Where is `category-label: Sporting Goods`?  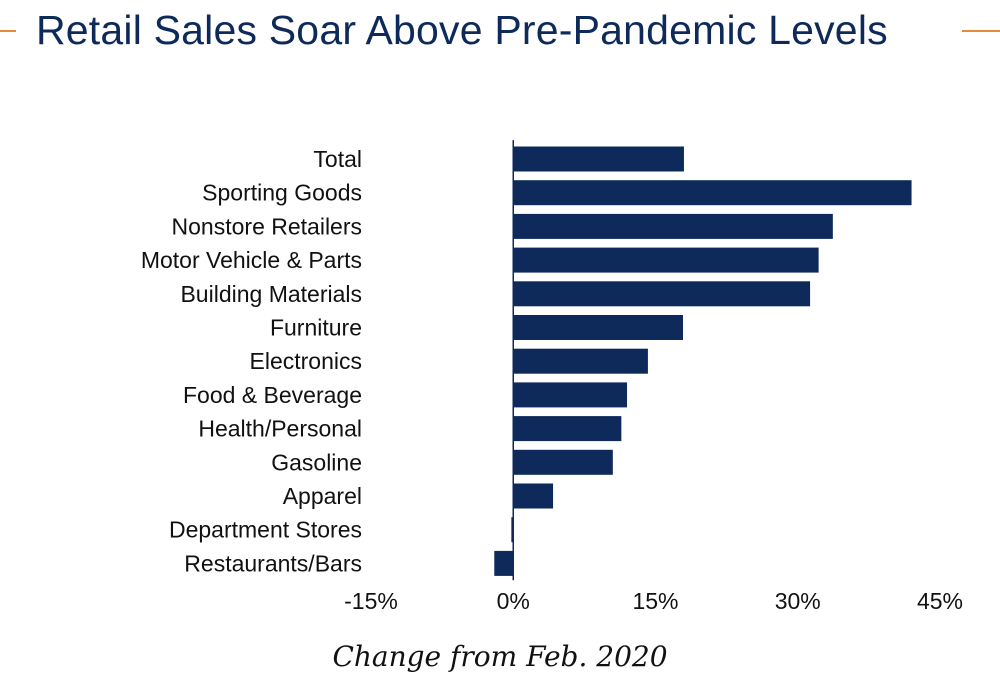
category-label: Sporting Goods is located at coordinates (282, 193).